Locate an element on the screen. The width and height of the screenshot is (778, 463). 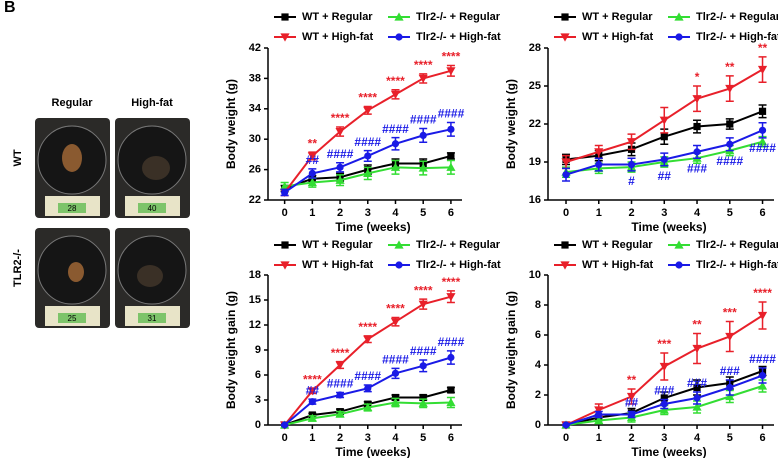
x-tick-label: 5 is located at coordinates (730, 213).